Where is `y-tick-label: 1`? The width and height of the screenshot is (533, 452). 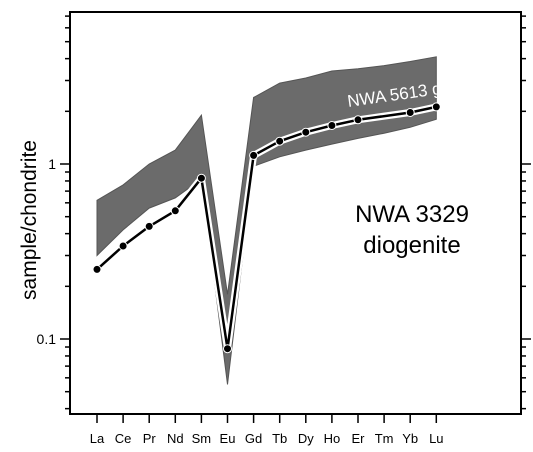
y-tick-label: 1 is located at coordinates (52, 164).